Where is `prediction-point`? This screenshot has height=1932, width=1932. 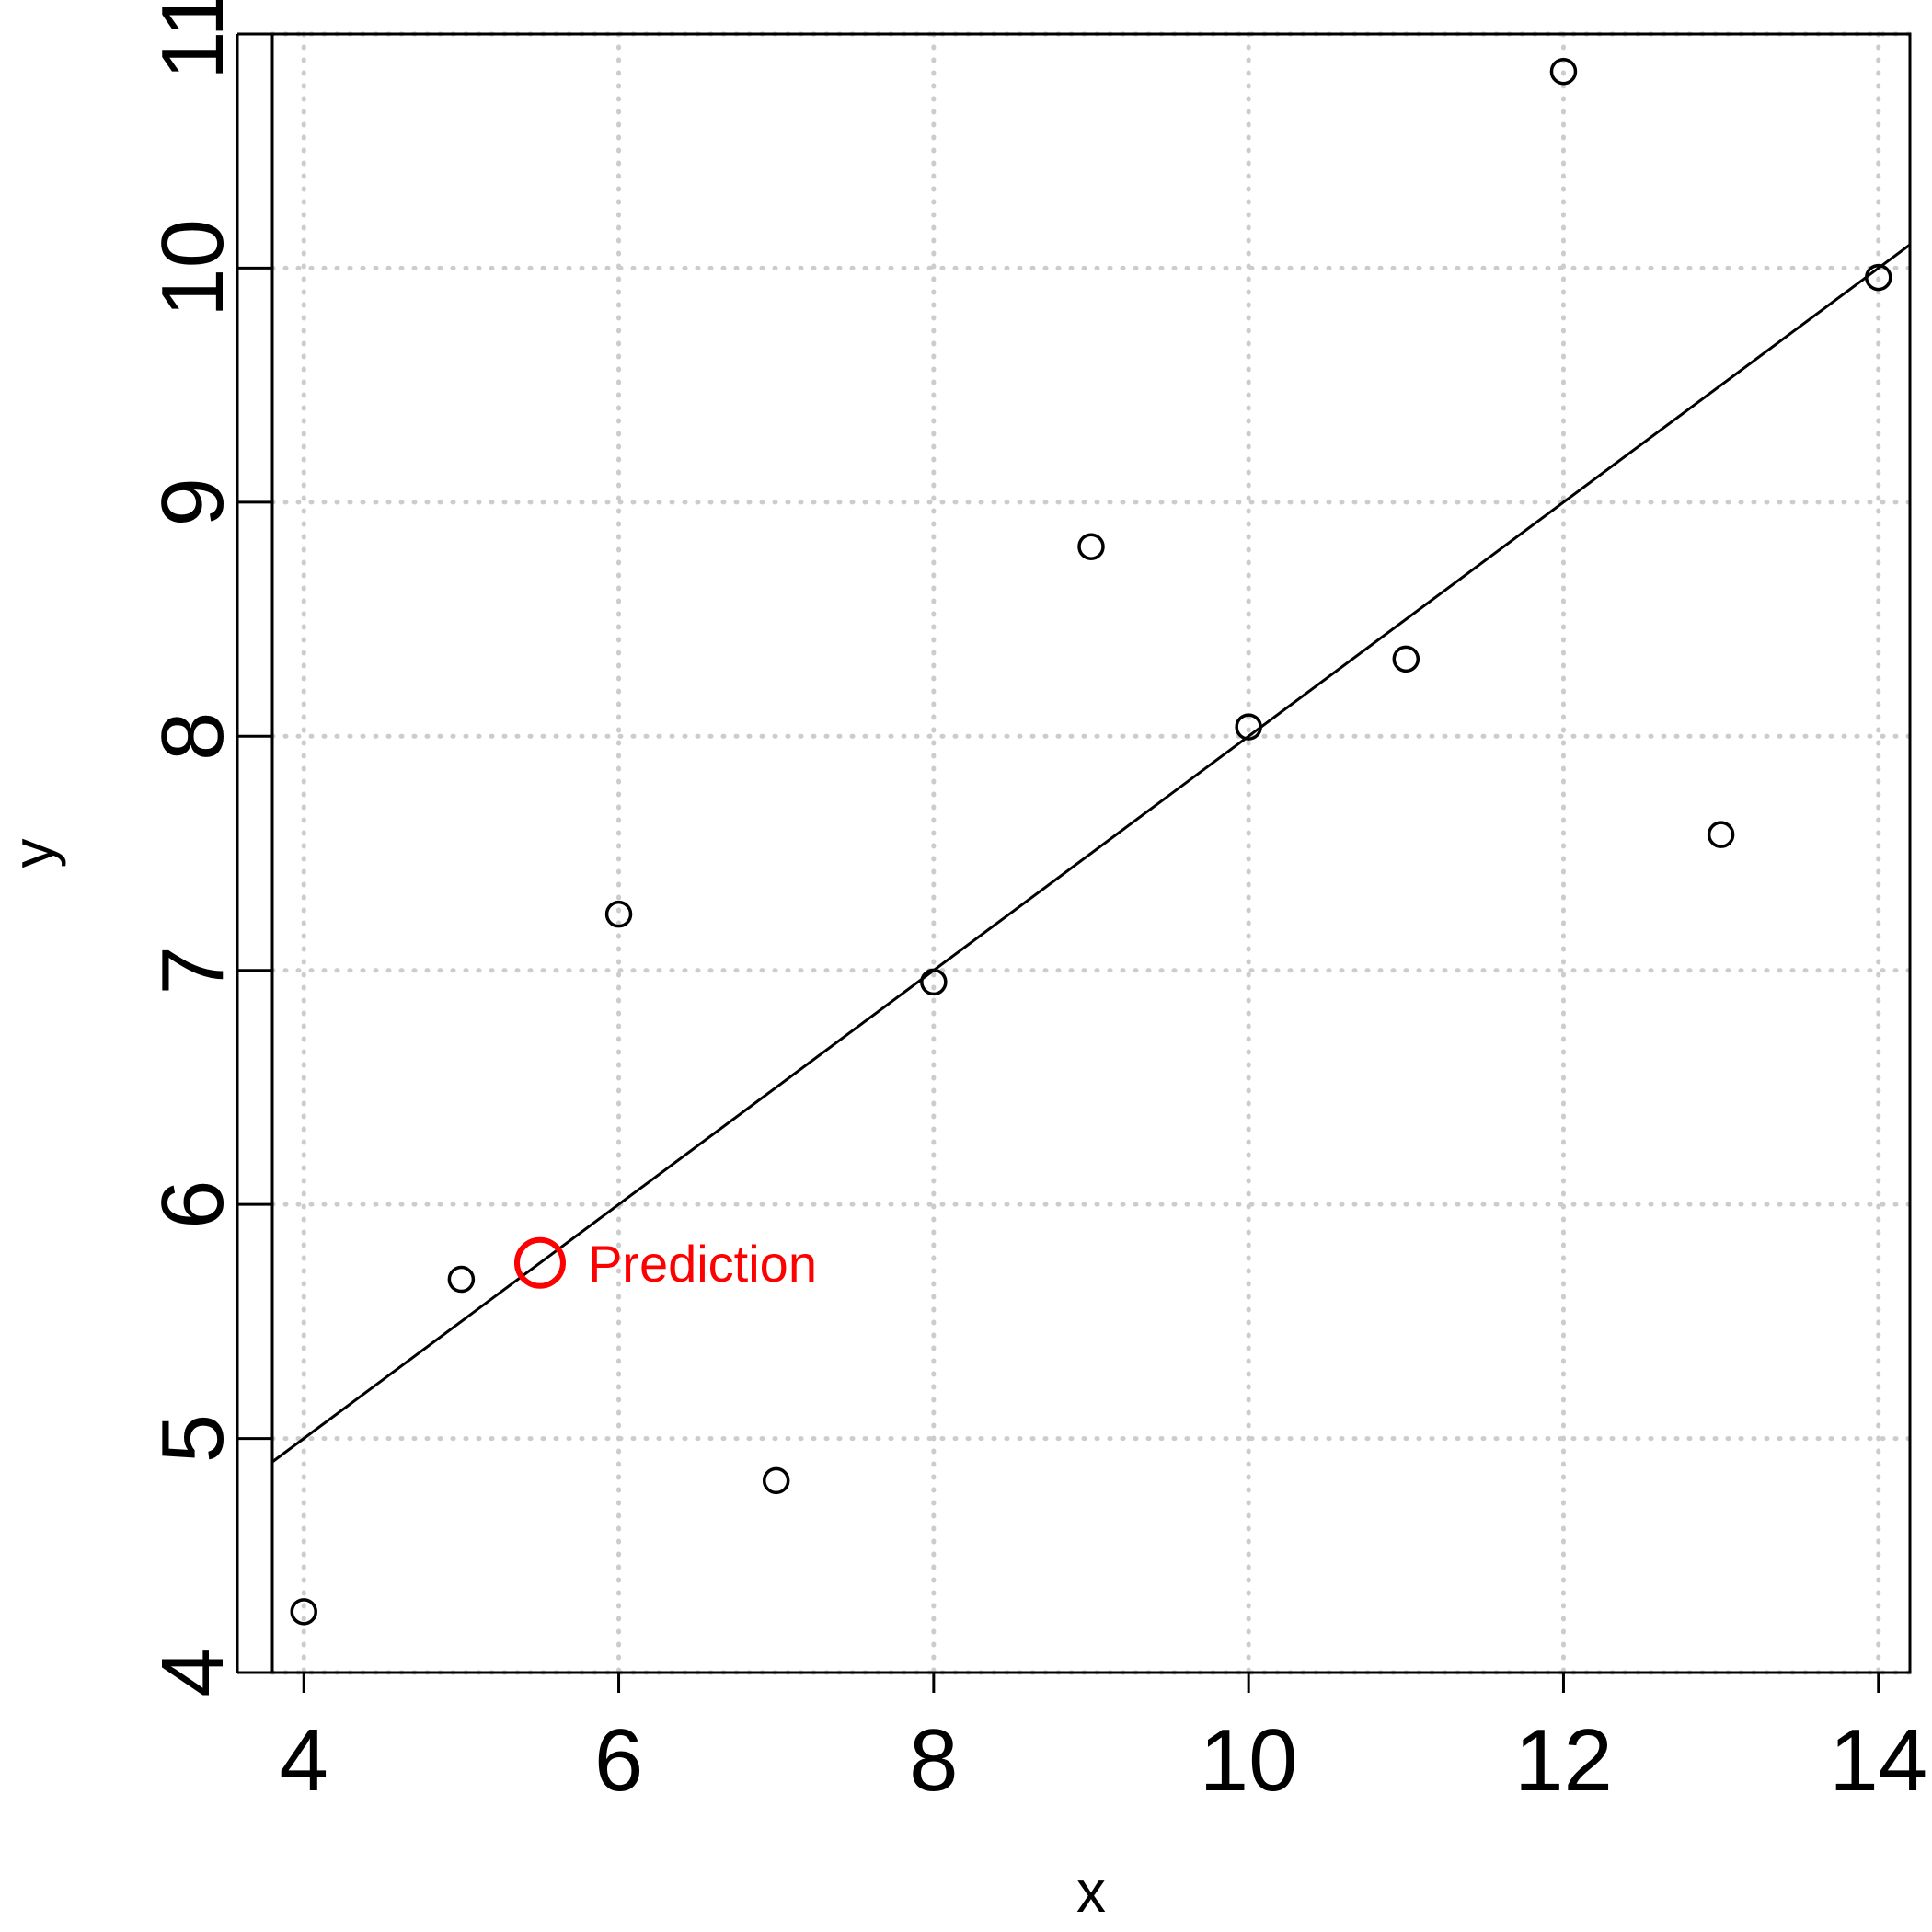 prediction-point is located at coordinates (539, 1262).